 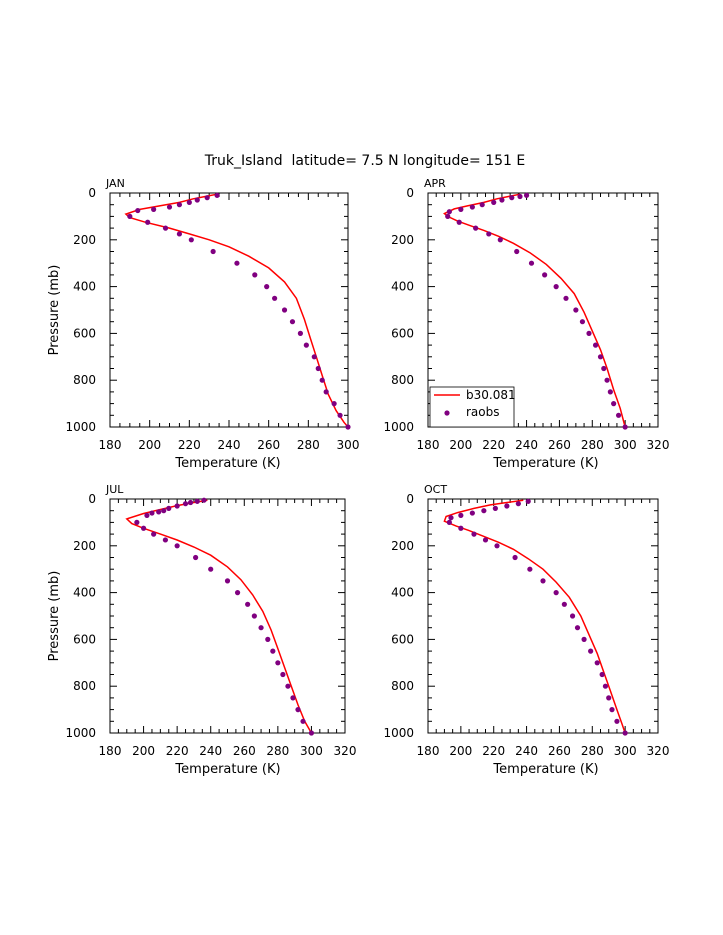 What do you see at coordinates (115, 183) in the screenshot?
I see `panel-label: JAN` at bounding box center [115, 183].